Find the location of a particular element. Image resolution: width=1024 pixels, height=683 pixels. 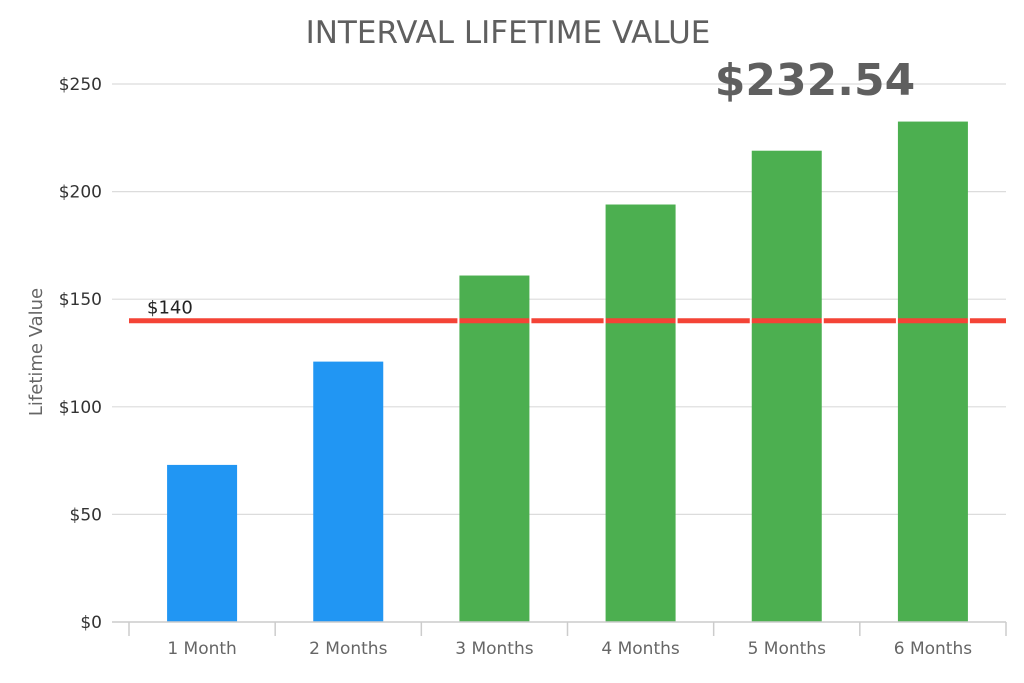

y-tick-labels: $0 $50 $100 $150 $200 $250 is located at coordinates (80, 354).